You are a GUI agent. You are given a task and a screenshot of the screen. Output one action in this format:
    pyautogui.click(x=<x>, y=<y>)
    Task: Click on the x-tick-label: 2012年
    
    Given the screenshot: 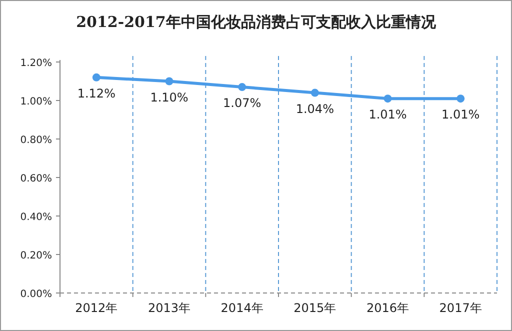 What is the action you would take?
    pyautogui.click(x=96, y=308)
    